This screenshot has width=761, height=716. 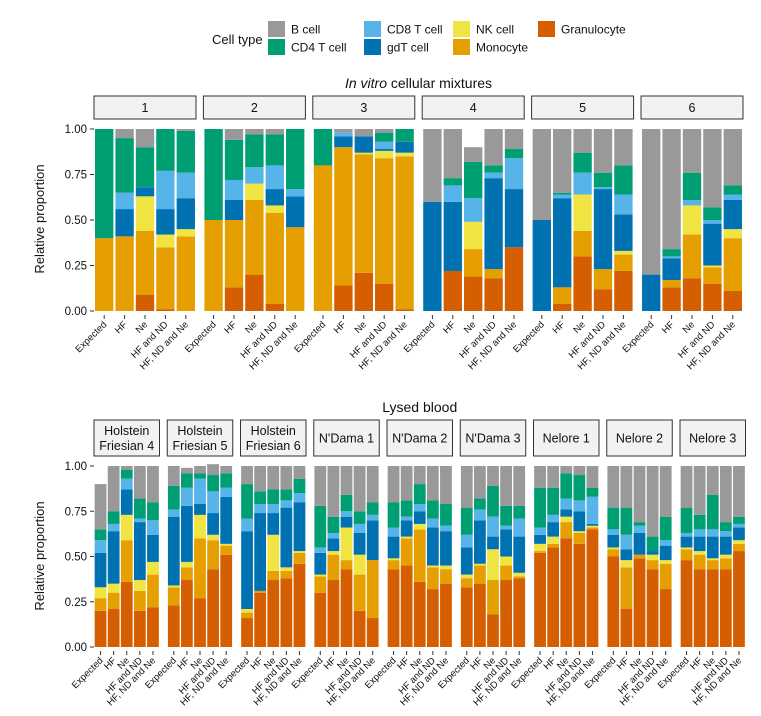 I want to click on x-tick-label: Expected, so click(x=88, y=673).